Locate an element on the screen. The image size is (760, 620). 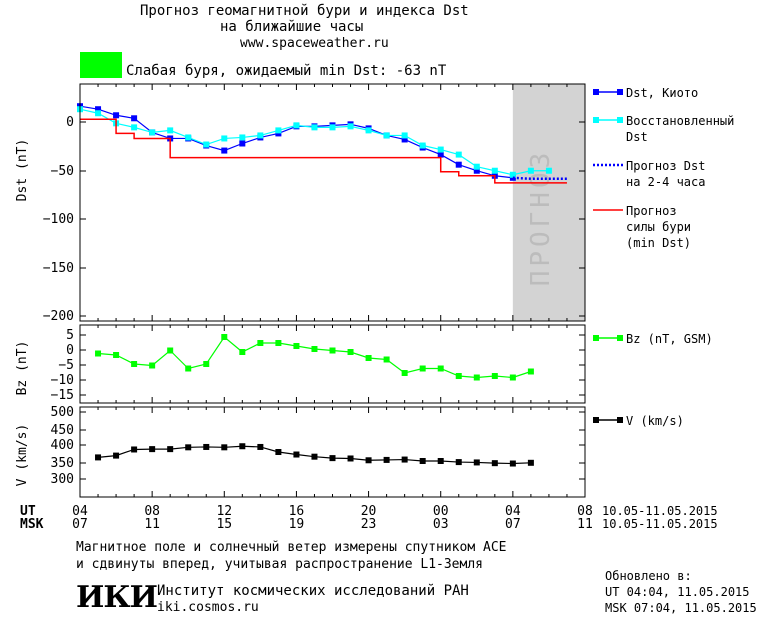
x-tick-label-ut: 16 is located at coordinates (297, 511).